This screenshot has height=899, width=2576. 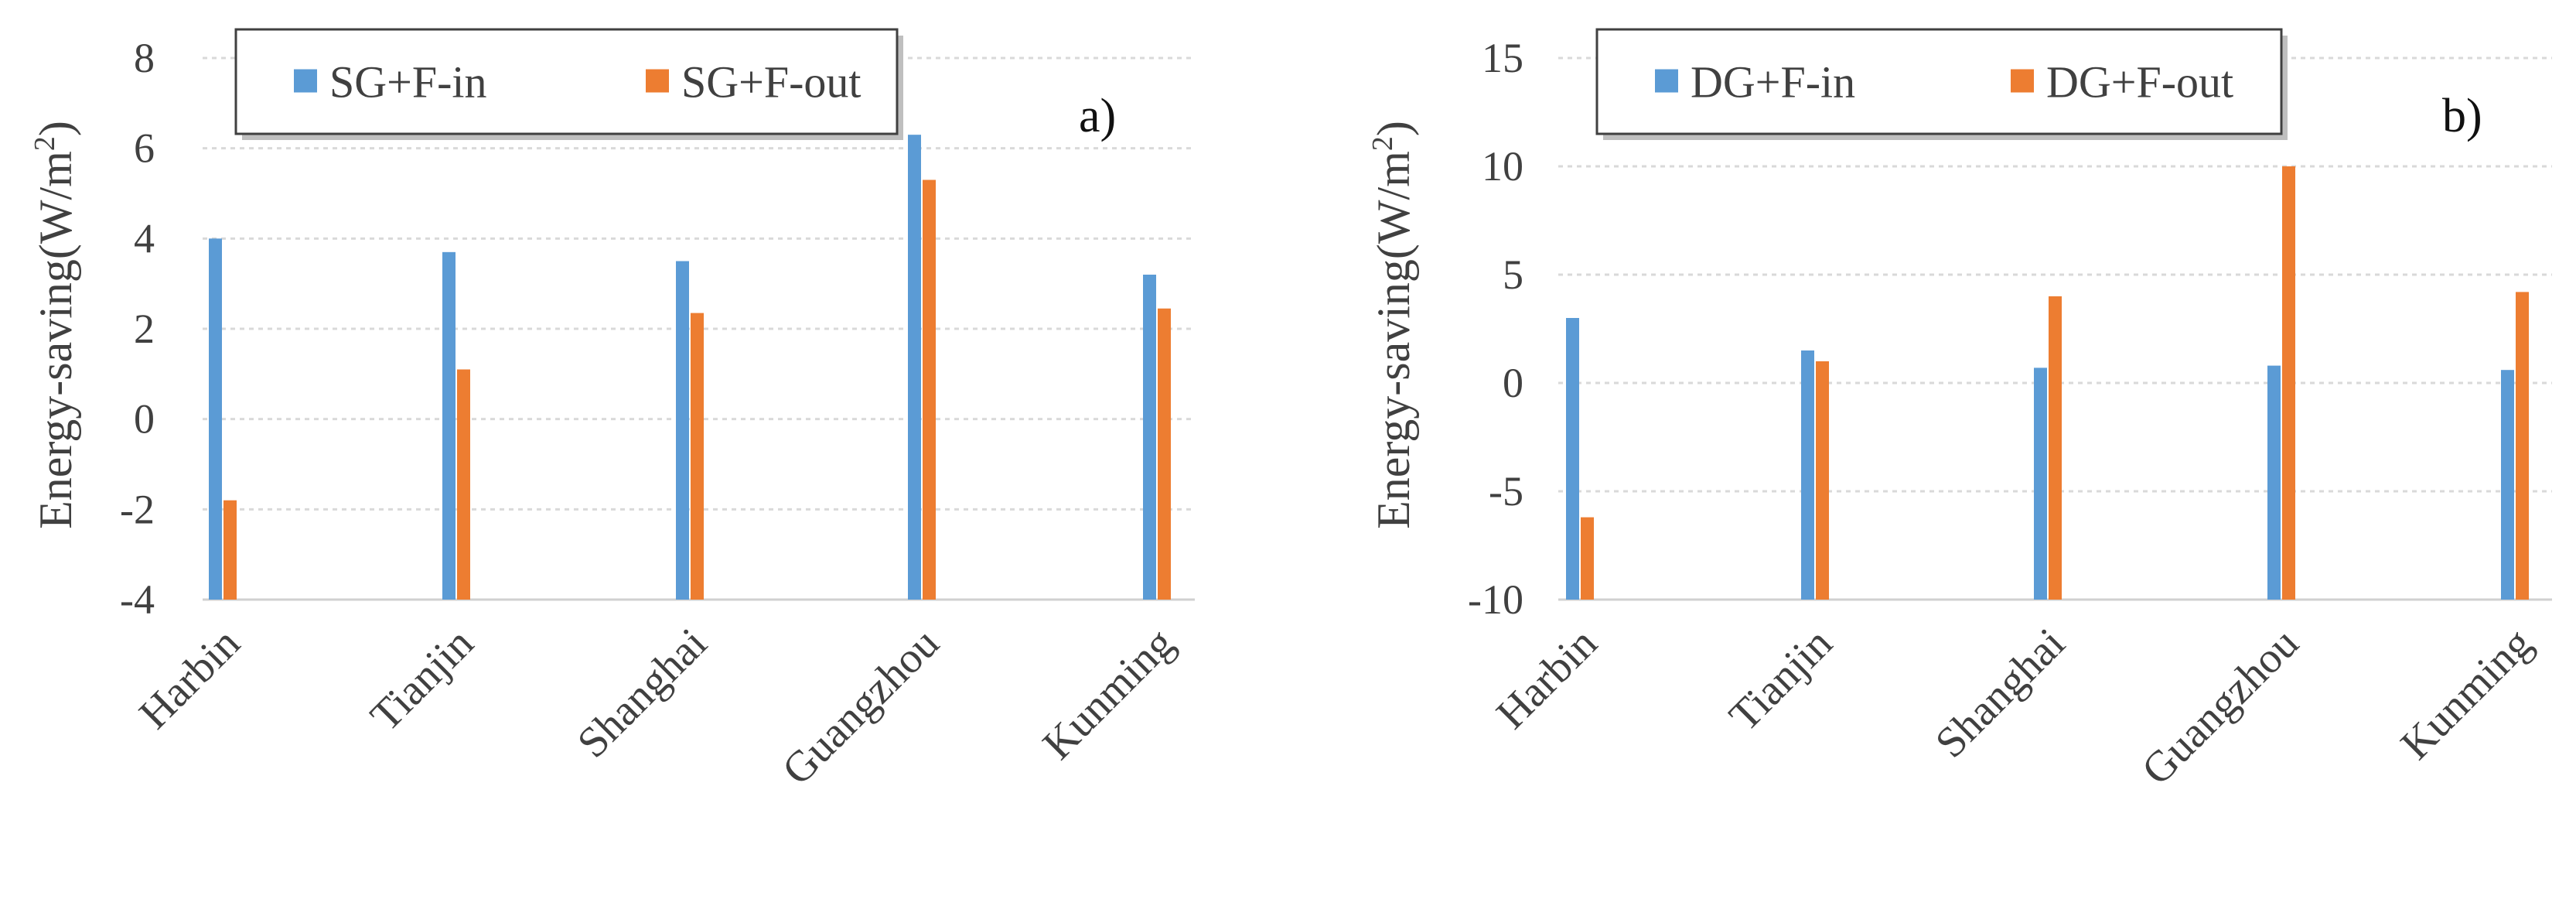 I want to click on y-tick-label: -2, so click(x=138, y=509).